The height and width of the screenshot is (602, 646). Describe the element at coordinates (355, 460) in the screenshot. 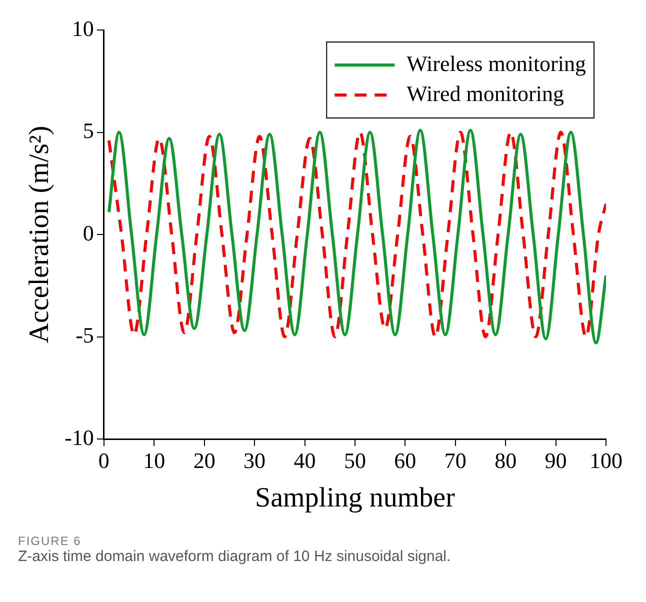

I see `x-tick-label: 50` at that location.